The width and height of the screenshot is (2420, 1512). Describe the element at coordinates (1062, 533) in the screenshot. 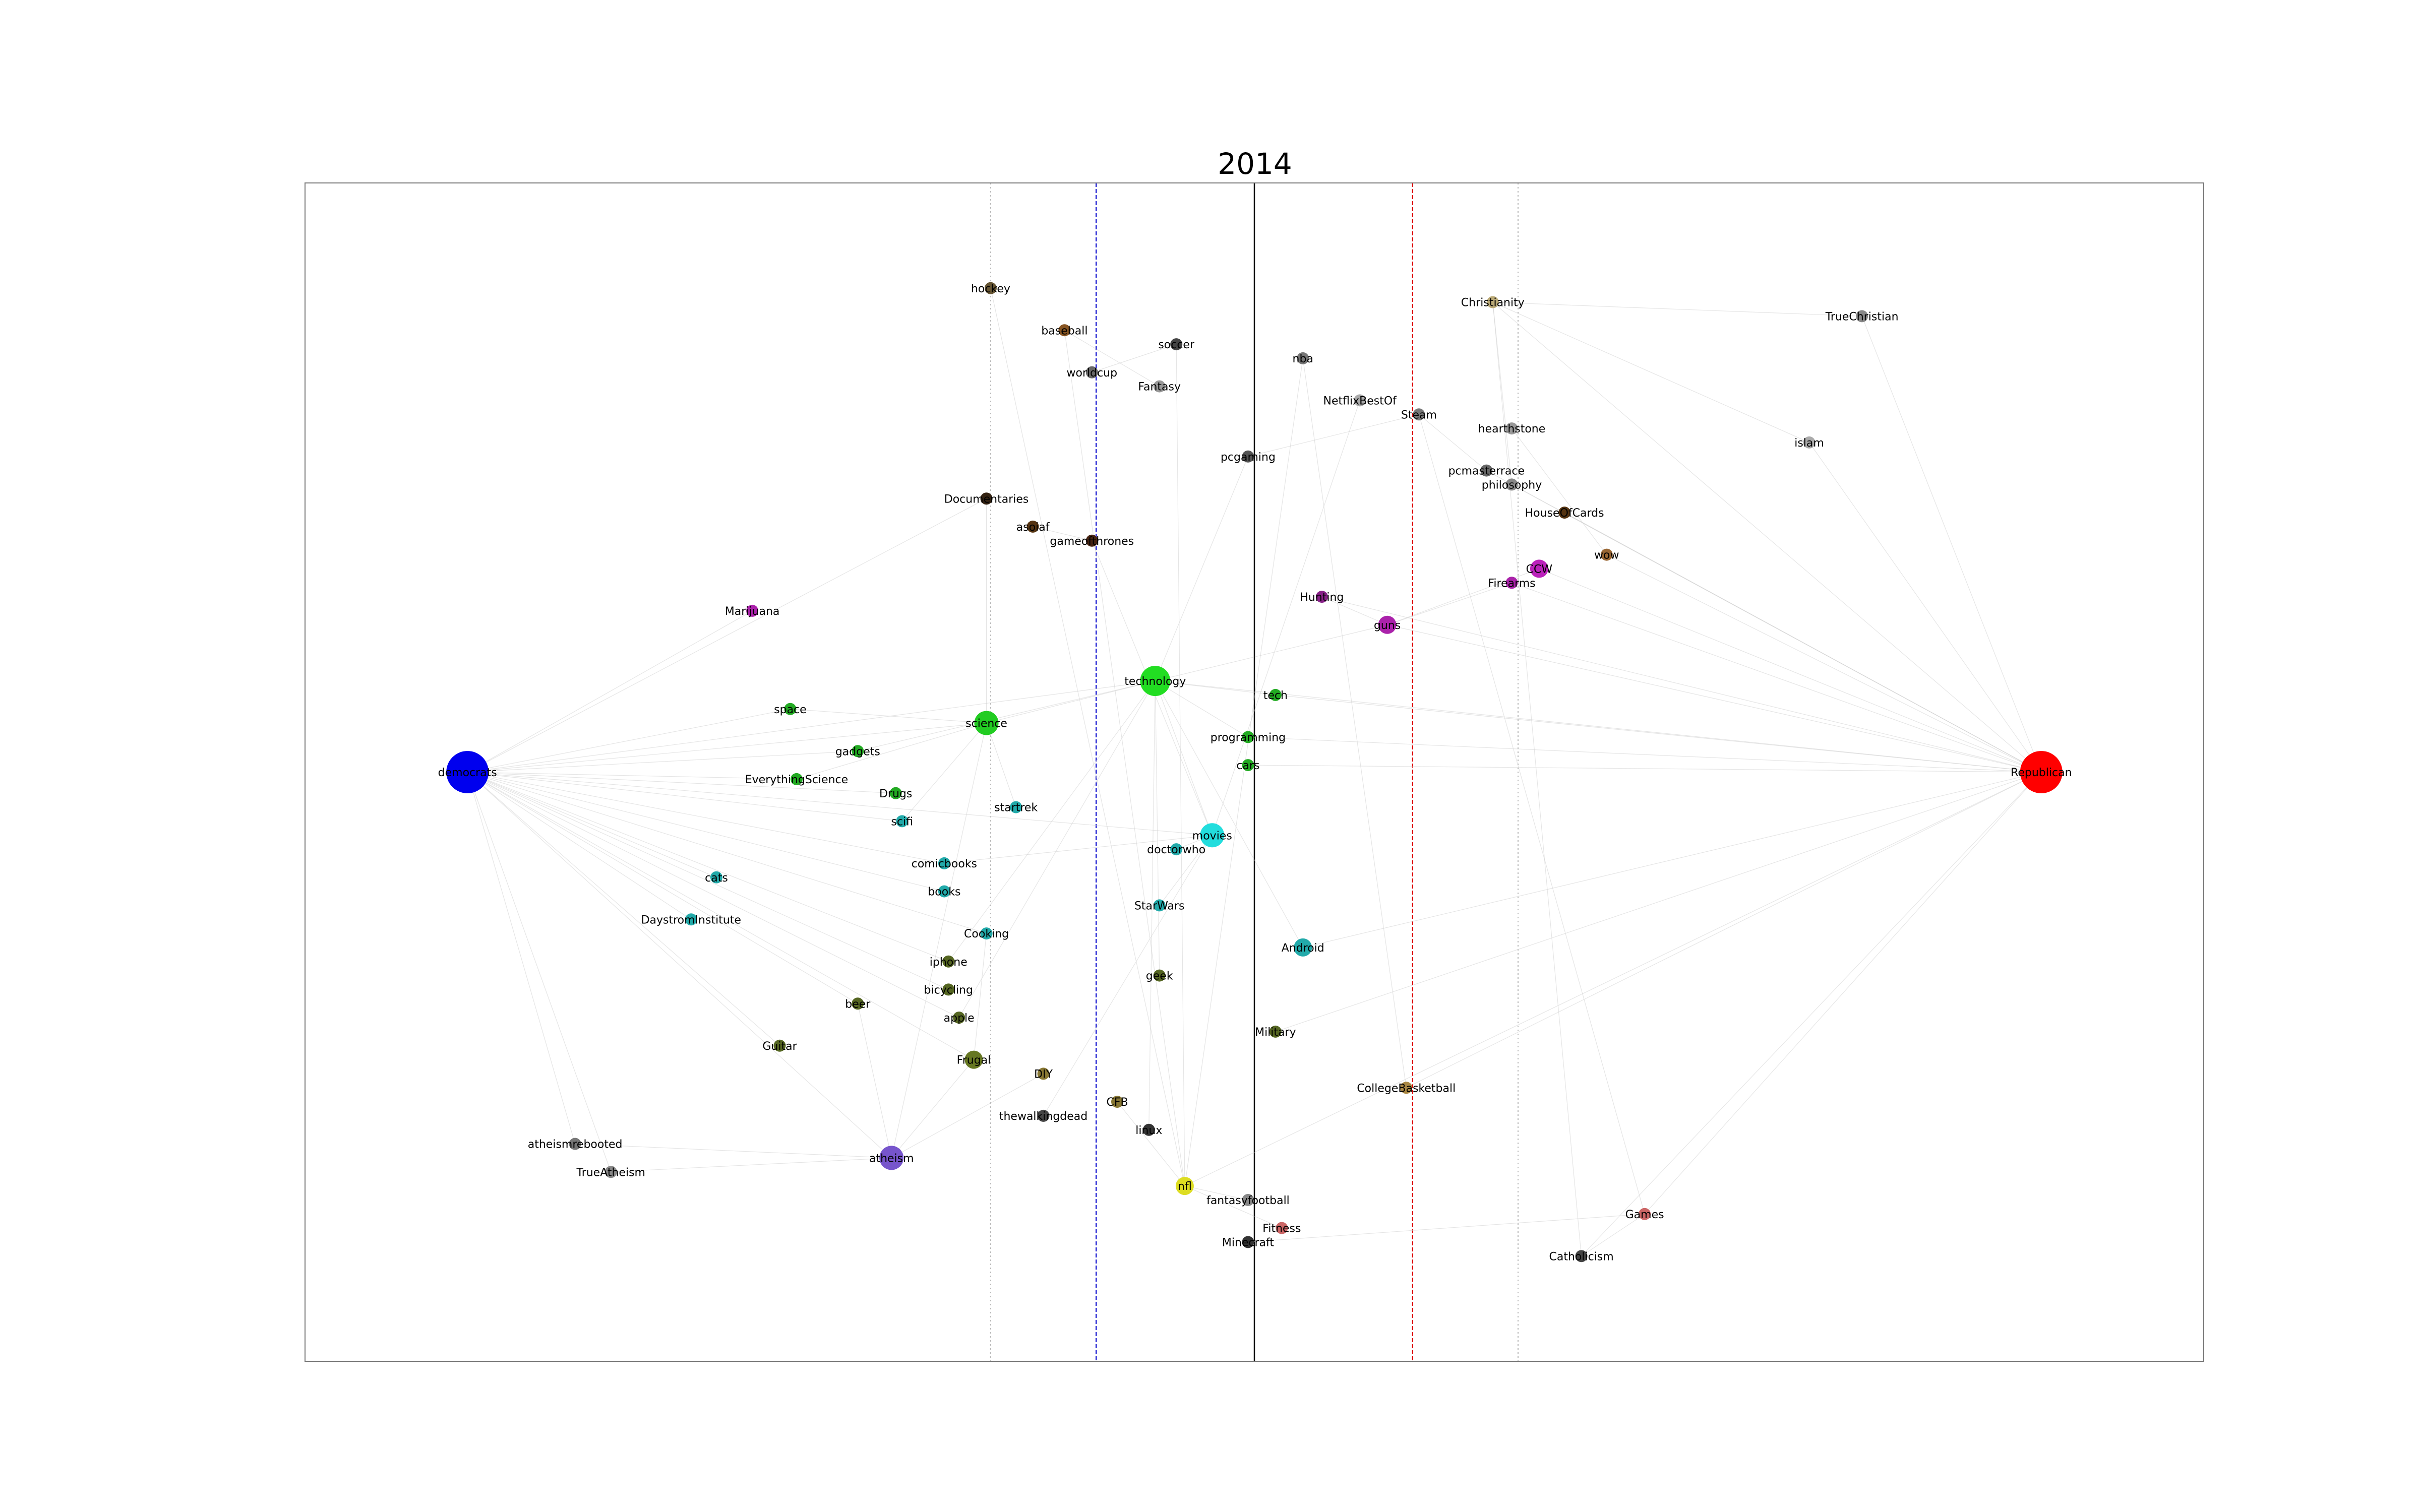

I see `edge-asoiaf-gameofthrones` at that location.